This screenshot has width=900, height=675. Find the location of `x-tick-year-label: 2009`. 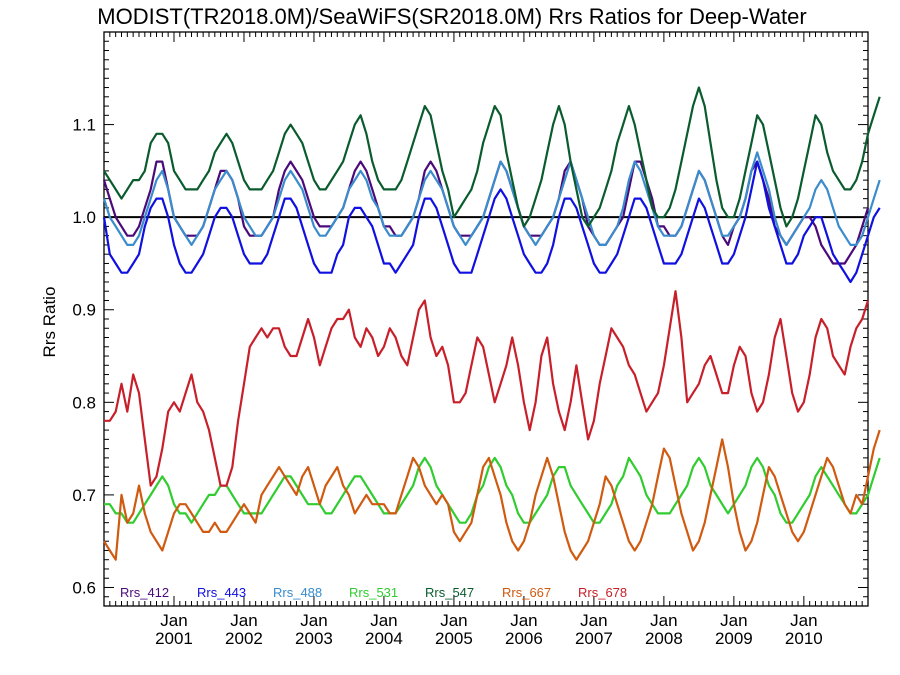

x-tick-year-label: 2009 is located at coordinates (734, 638).